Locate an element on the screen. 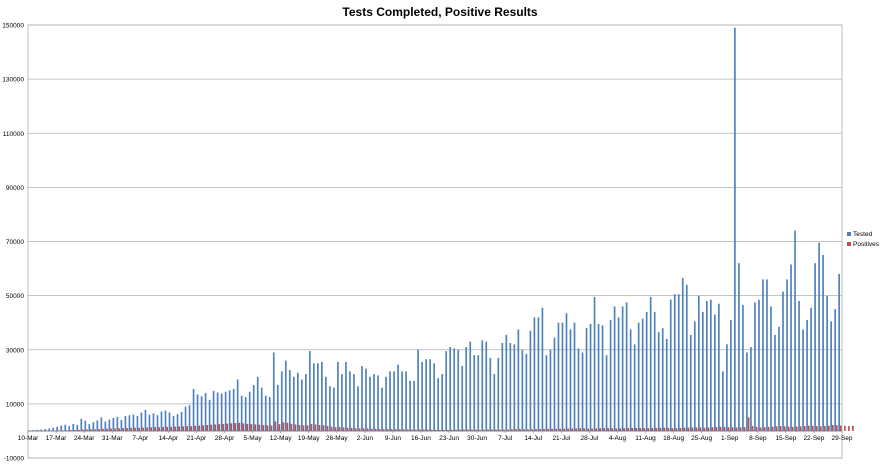 Image resolution: width=880 pixels, height=466 pixels. x-tick-label: 10-Mar is located at coordinates (28, 438).